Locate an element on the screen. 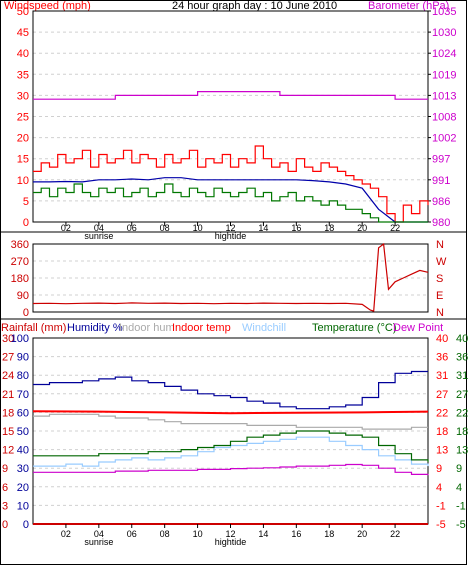 The image size is (468, 566). panel3-humidity-tick: 20 is located at coordinates (23, 488).